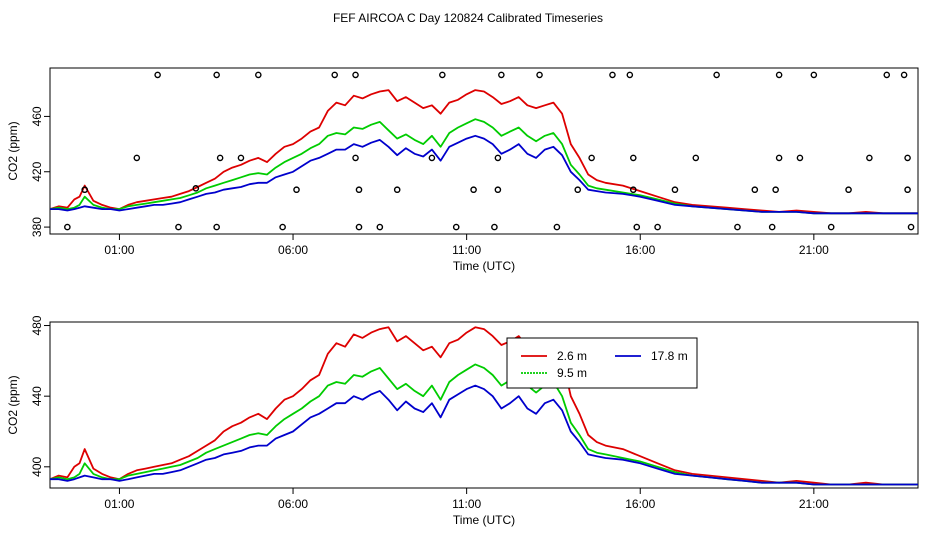  Describe the element at coordinates (572, 356) in the screenshot. I see `legend-label: 2.6 m` at that location.